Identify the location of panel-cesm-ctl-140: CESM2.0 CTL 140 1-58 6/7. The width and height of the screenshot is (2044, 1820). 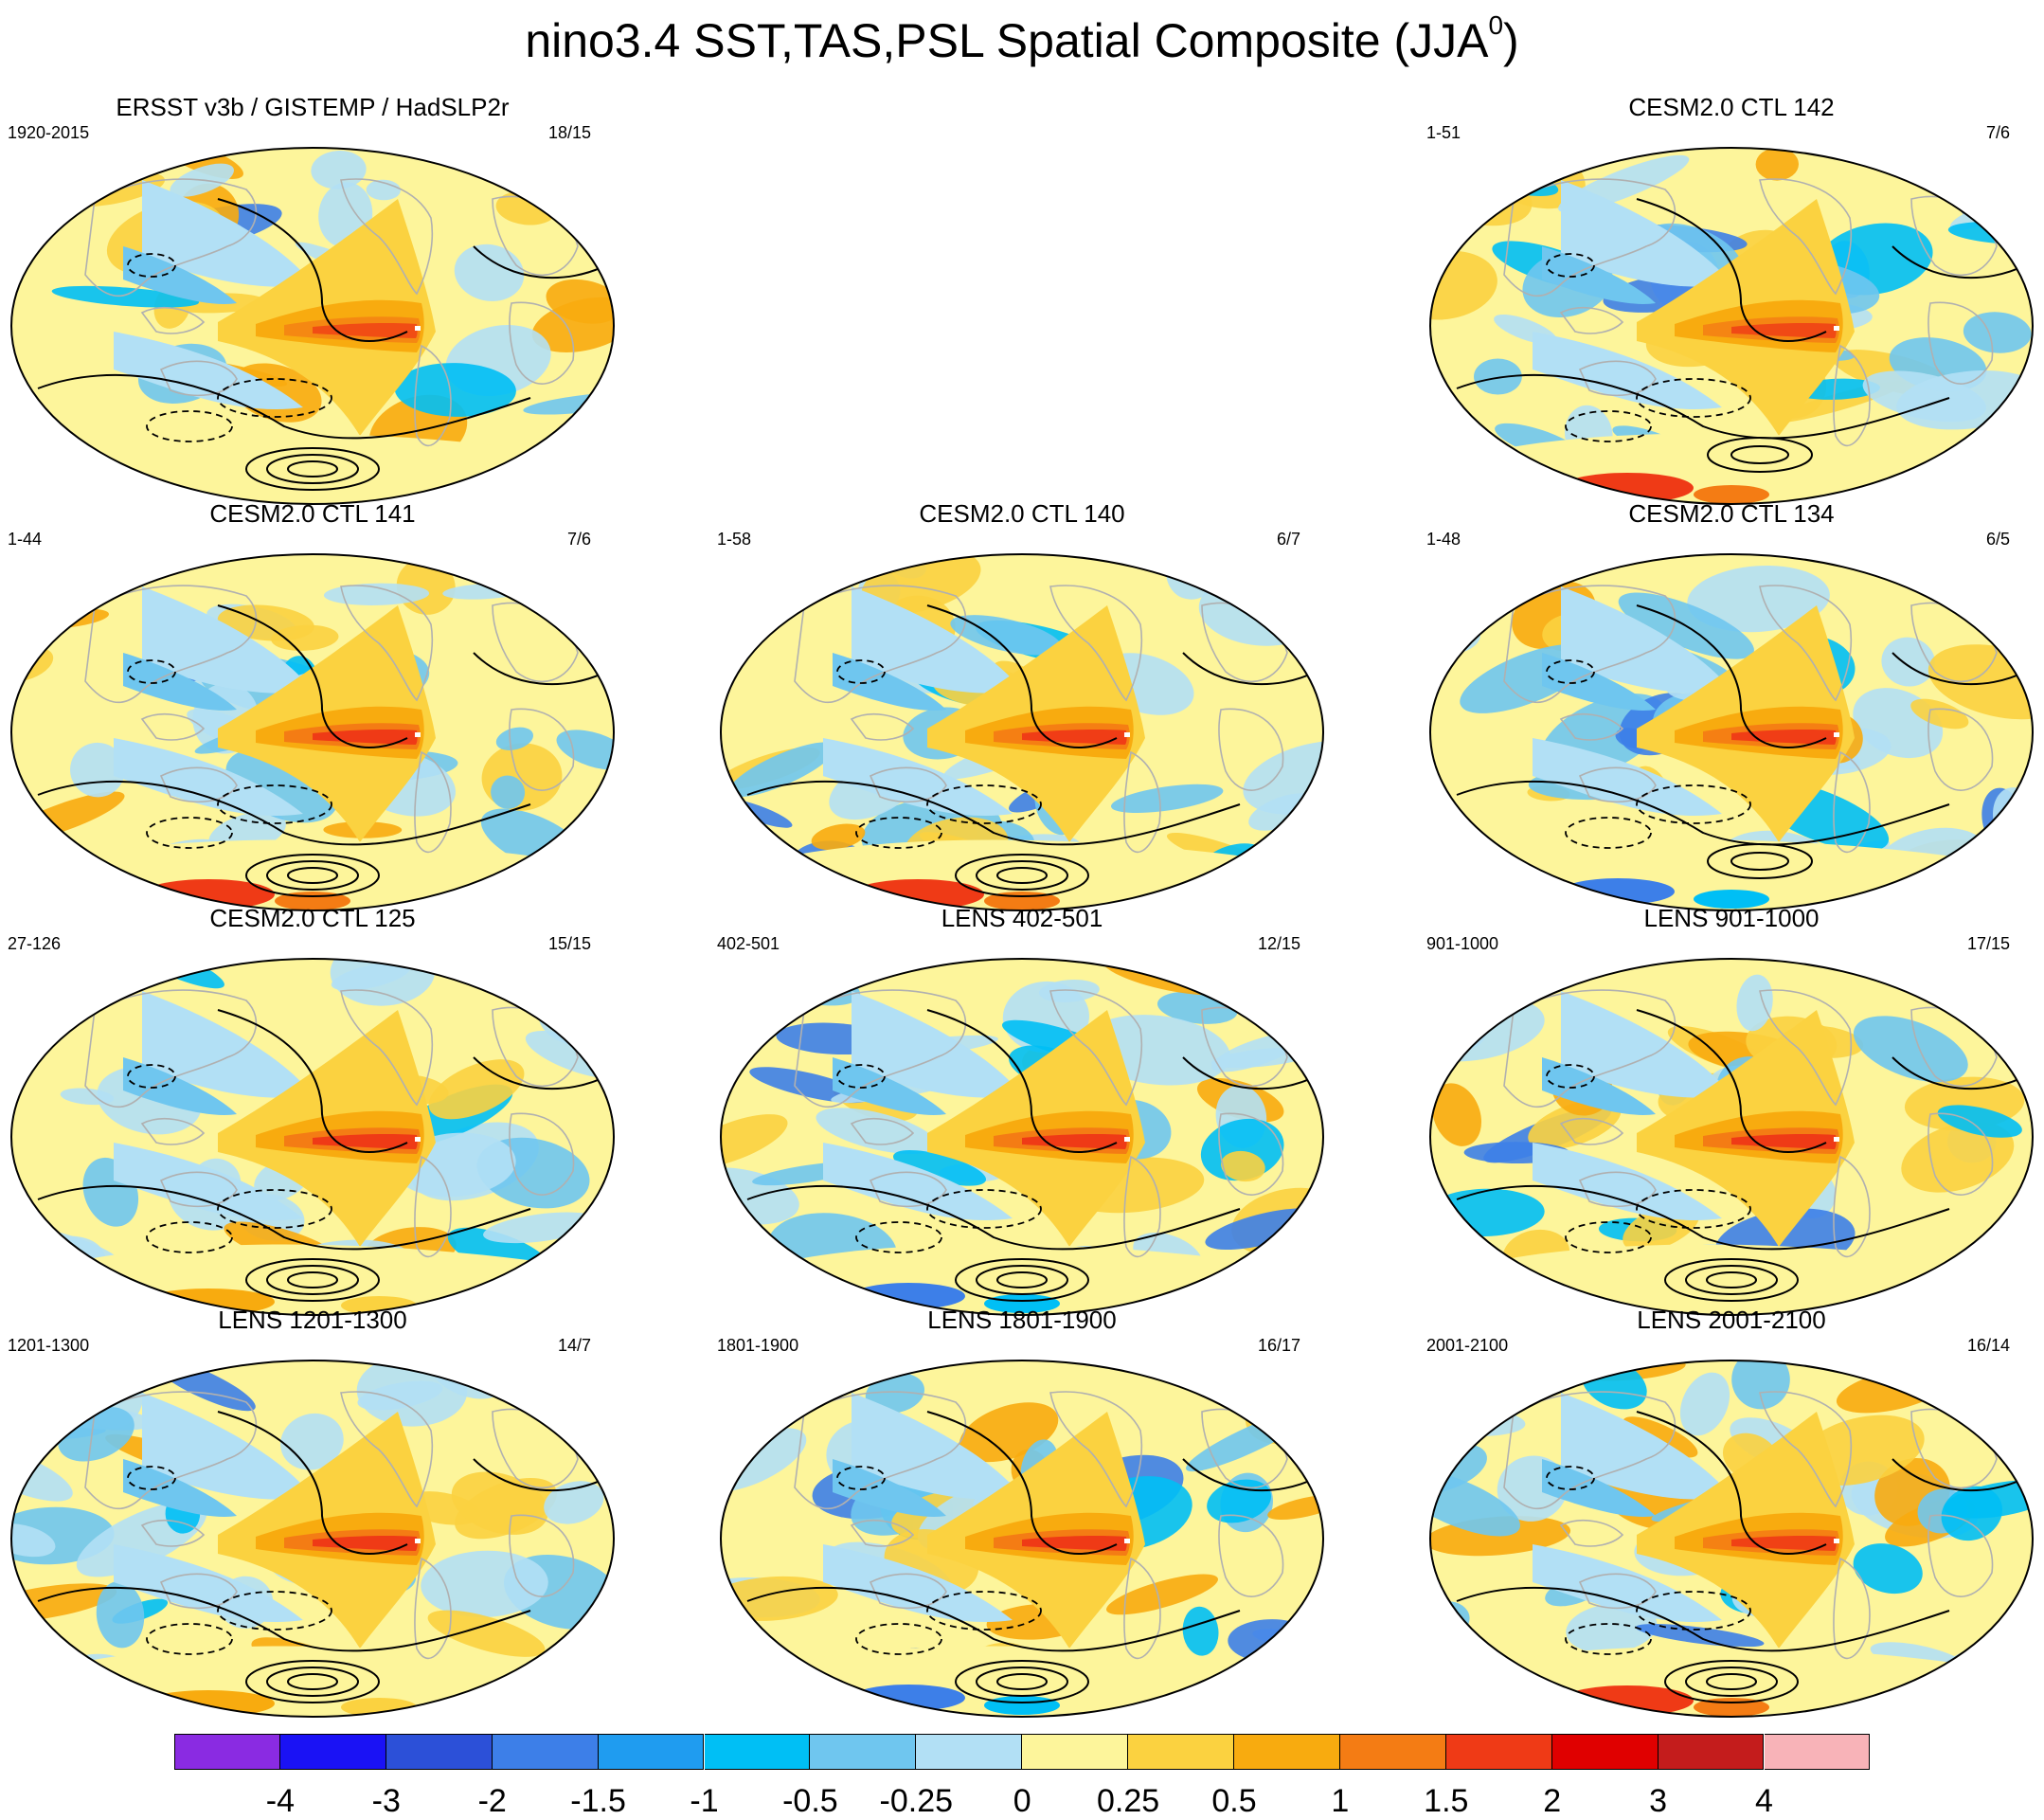
(1022, 708).